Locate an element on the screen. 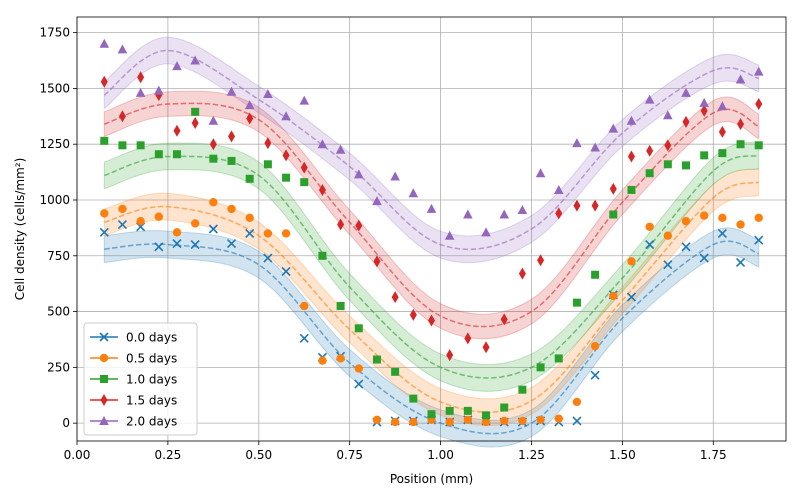  y-tick-label: 1500 is located at coordinates (54, 88).